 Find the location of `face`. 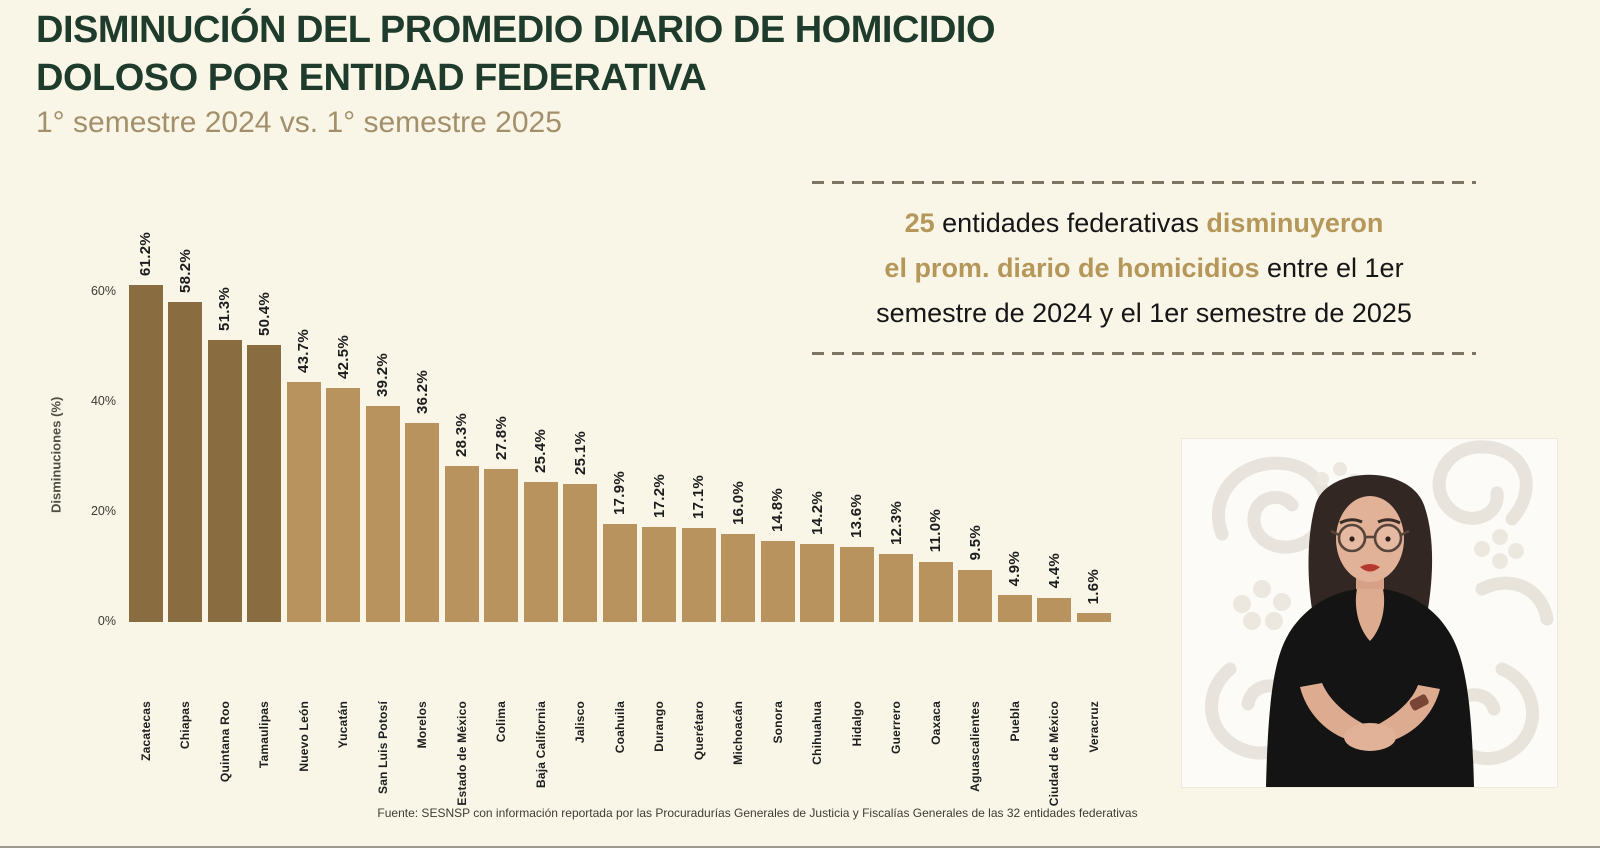

face is located at coordinates (1370, 539).